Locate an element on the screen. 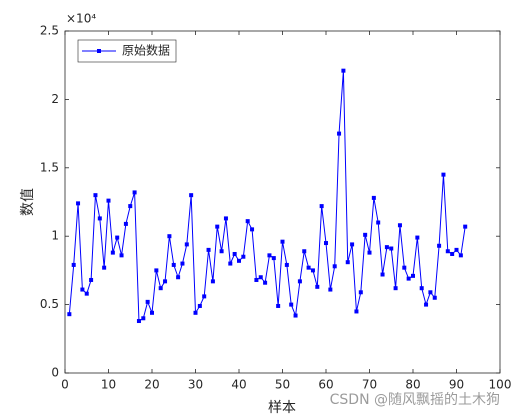  x-axis-label: 样本 is located at coordinates (282, 408).